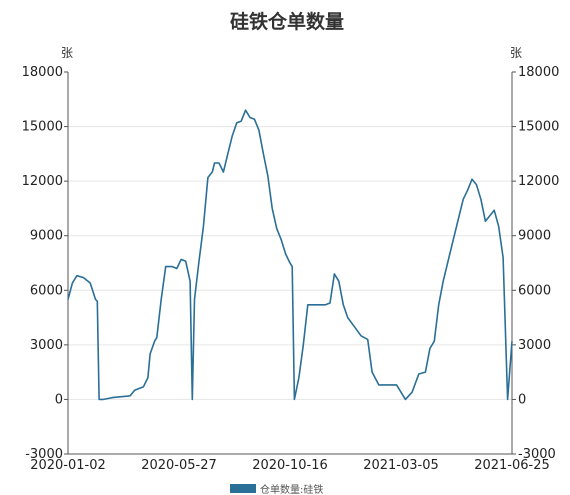  Describe the element at coordinates (512, 465) in the screenshot. I see `x-tick-label: 2021-06-25` at that location.